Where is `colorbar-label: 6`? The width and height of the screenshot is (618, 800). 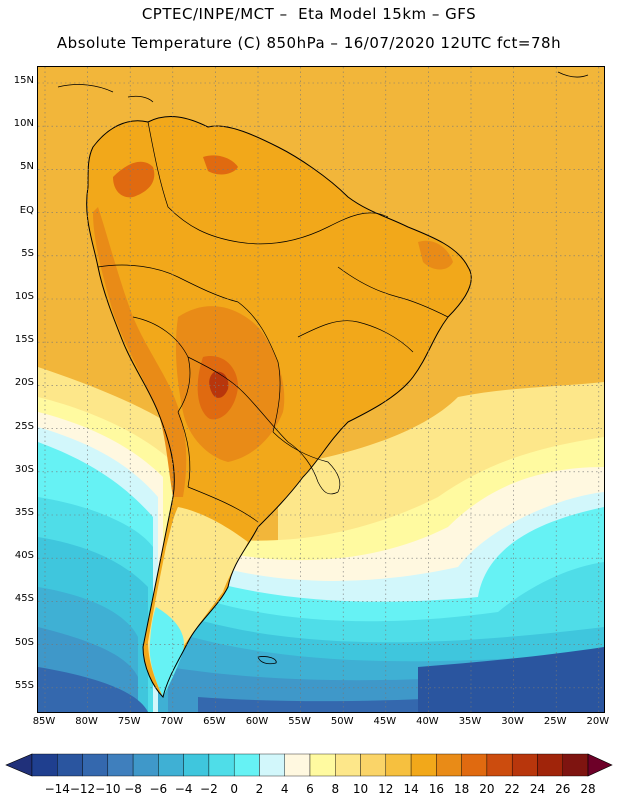
colorbar-label: 6 is located at coordinates (310, 789).